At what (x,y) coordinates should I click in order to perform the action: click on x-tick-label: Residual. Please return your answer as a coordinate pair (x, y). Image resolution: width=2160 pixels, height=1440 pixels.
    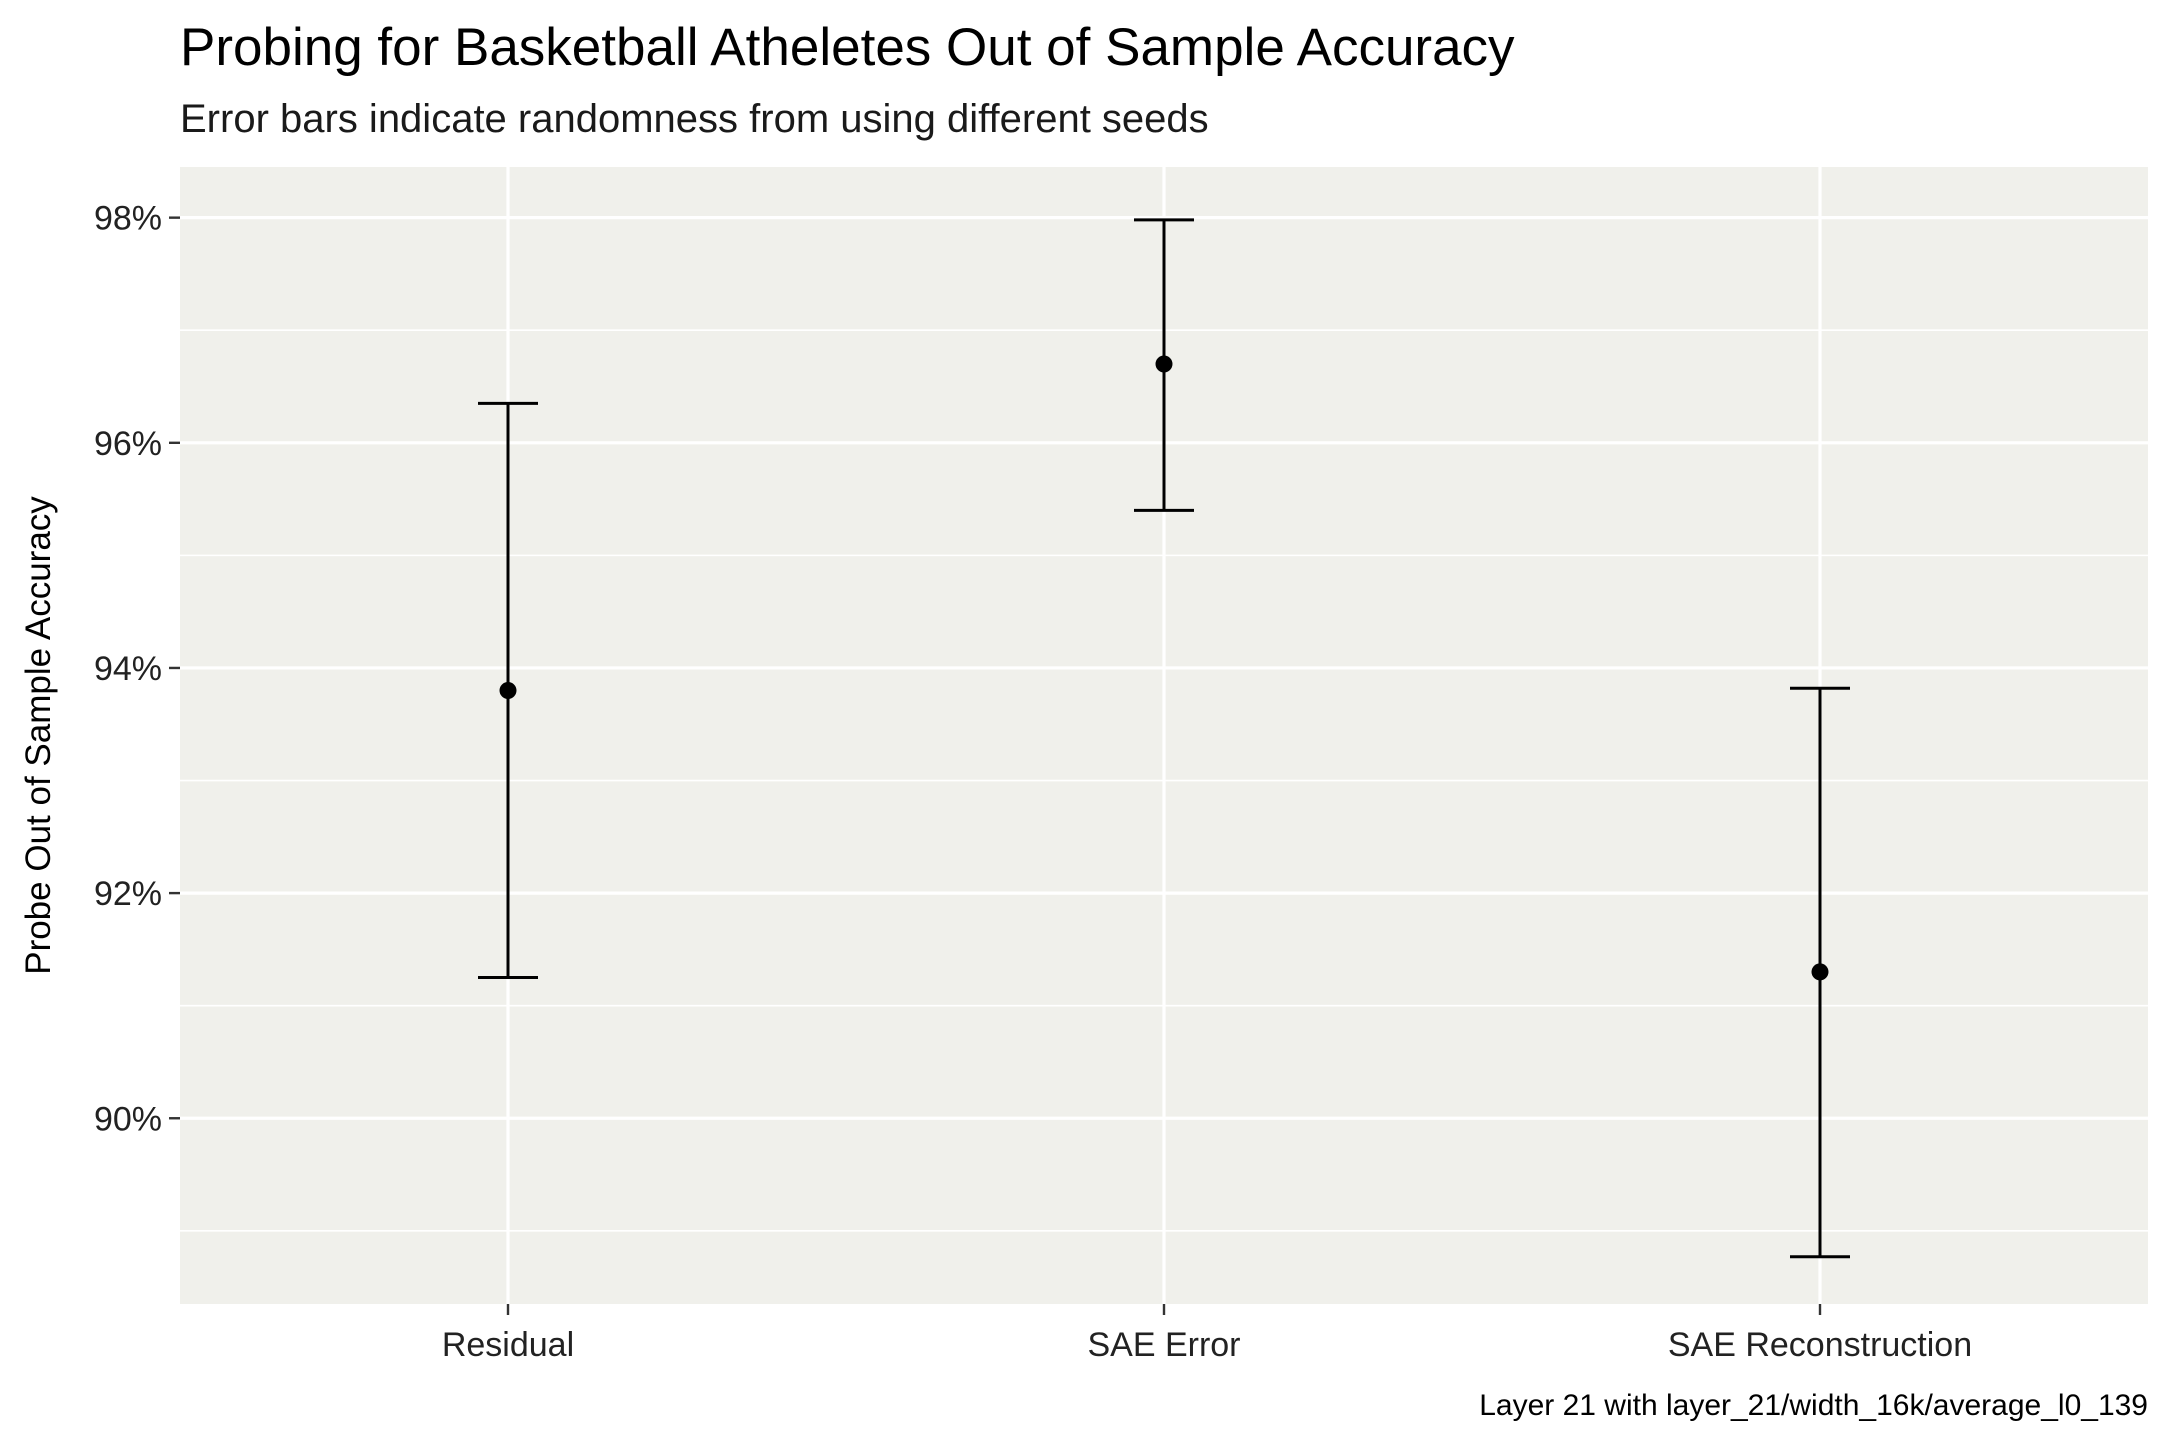
    Looking at the image, I should click on (508, 1345).